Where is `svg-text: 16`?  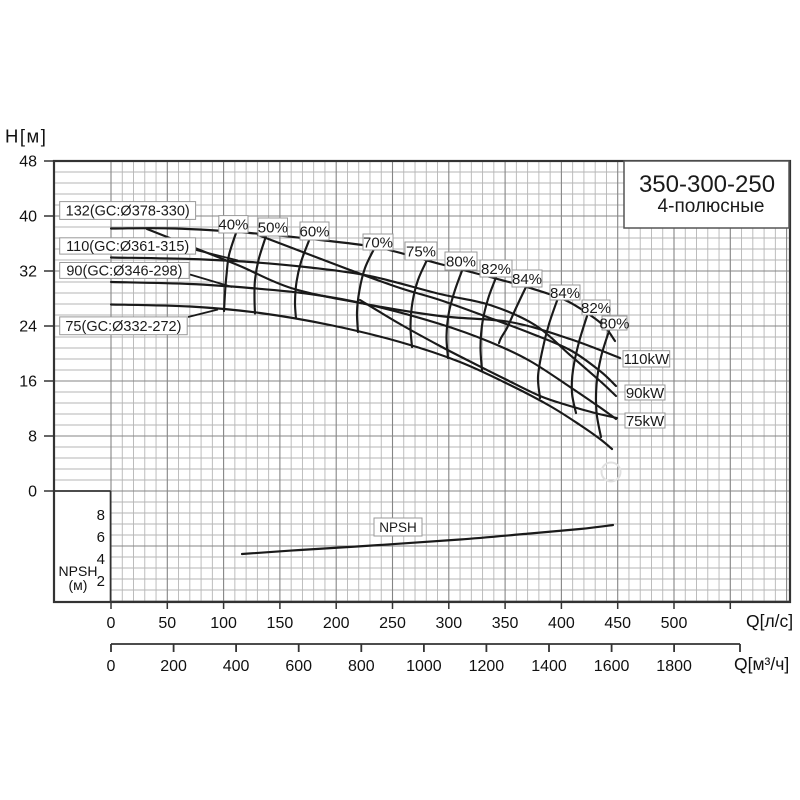
svg-text: 16 is located at coordinates (28, 382).